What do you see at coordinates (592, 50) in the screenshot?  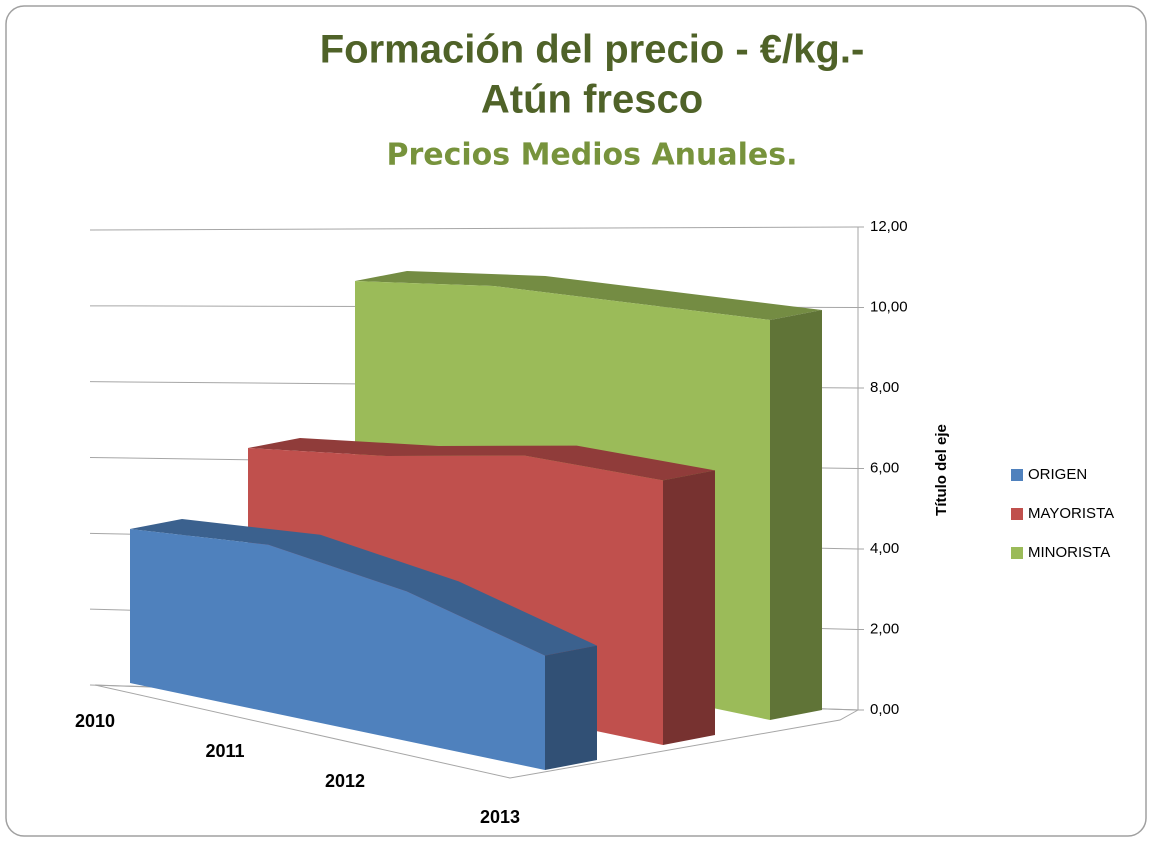 I see `chart-title: Formación del precio - €/kg.-` at bounding box center [592, 50].